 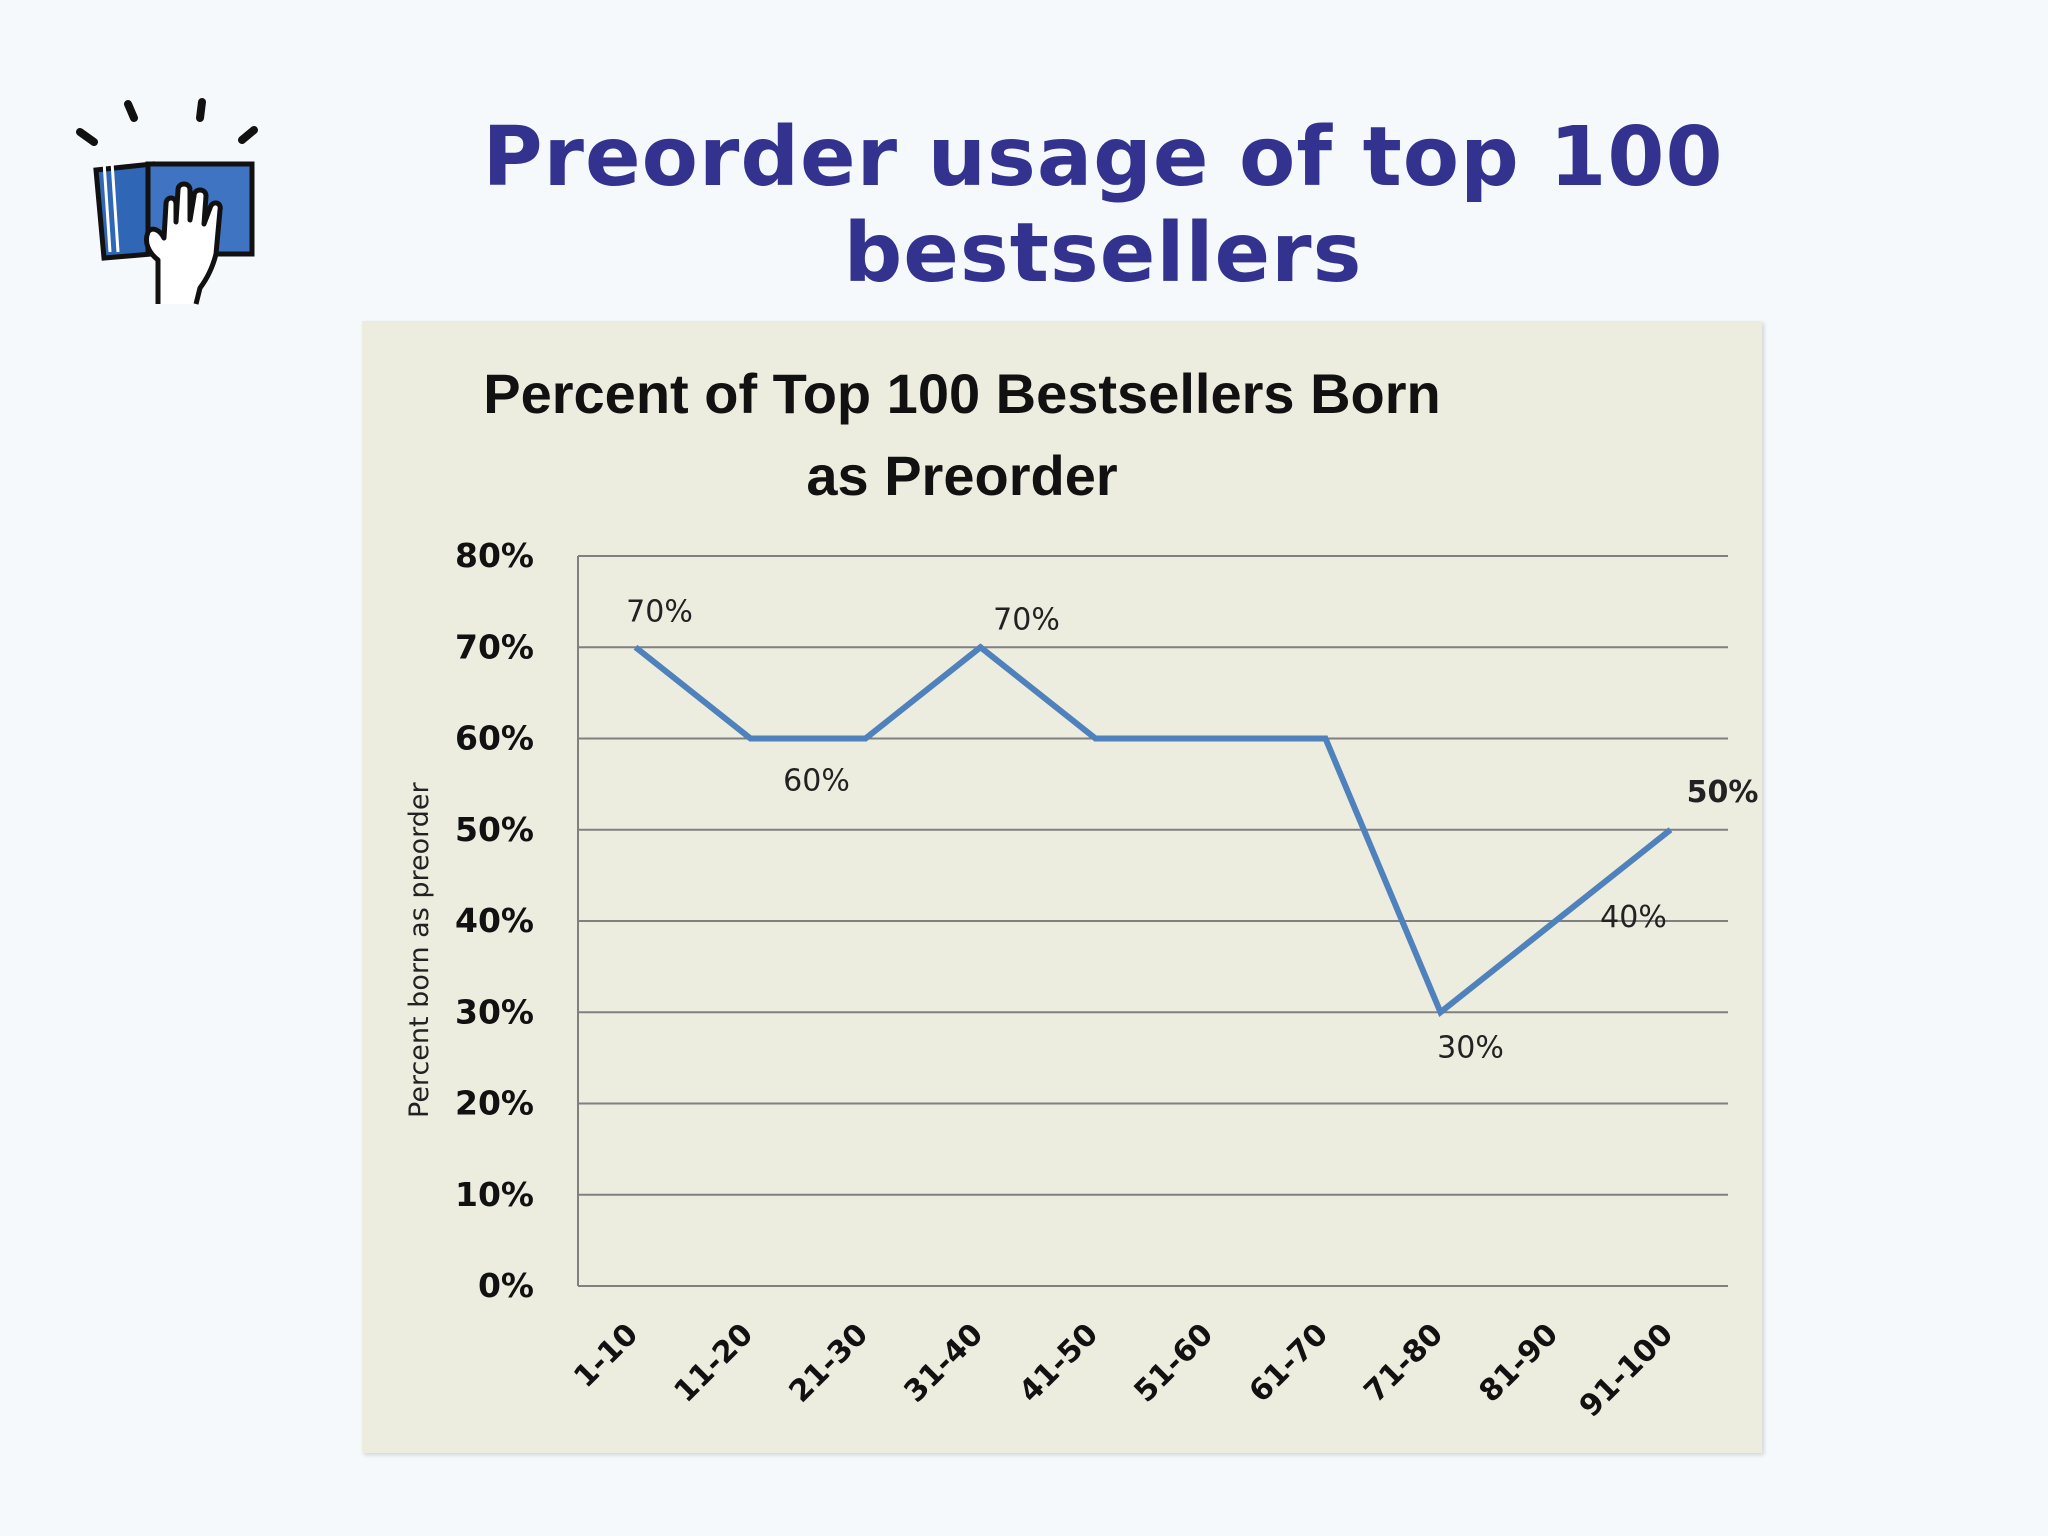 I want to click on y-tick-label: 20%, so click(x=494, y=1103).